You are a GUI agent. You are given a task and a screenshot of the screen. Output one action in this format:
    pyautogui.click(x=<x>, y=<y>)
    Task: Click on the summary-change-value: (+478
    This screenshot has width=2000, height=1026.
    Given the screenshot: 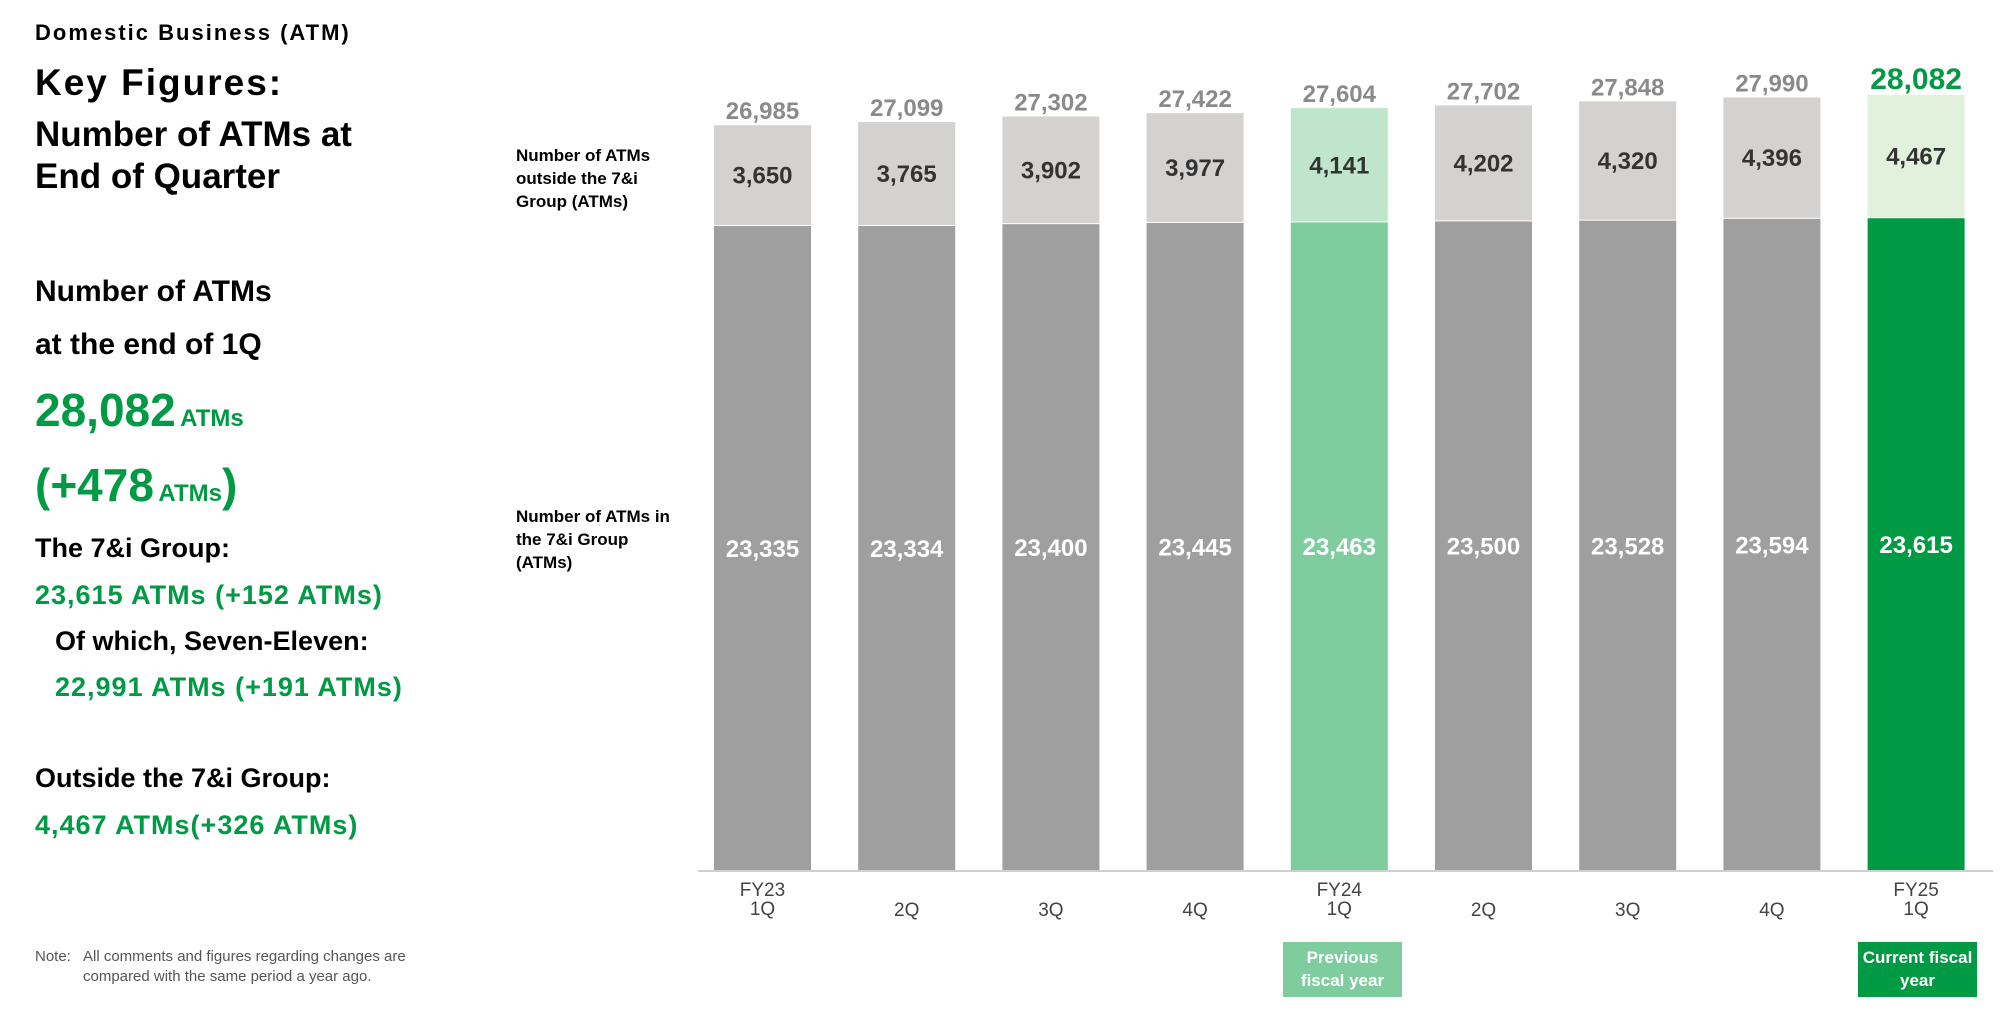 What is the action you would take?
    pyautogui.click(x=94, y=485)
    